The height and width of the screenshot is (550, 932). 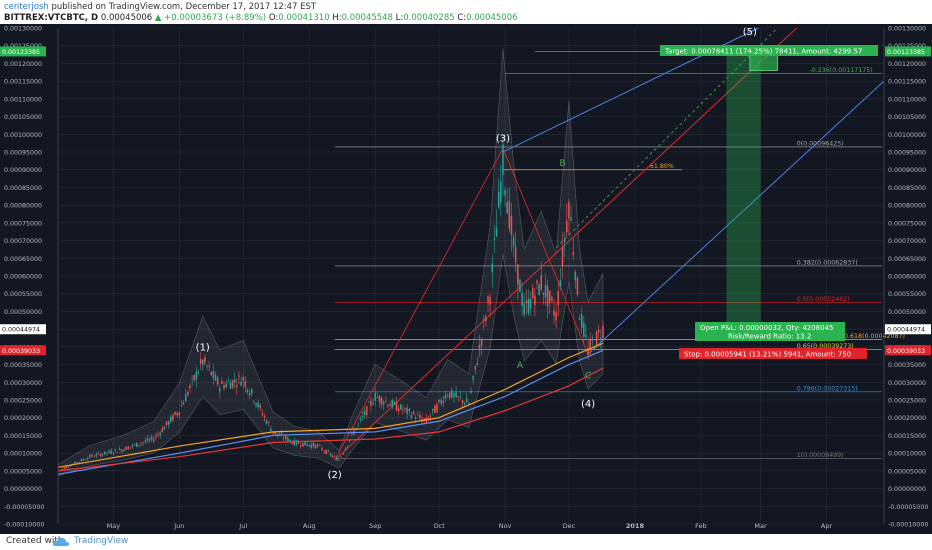 I want to click on fib-level-label: 61.80%, so click(x=662, y=166).